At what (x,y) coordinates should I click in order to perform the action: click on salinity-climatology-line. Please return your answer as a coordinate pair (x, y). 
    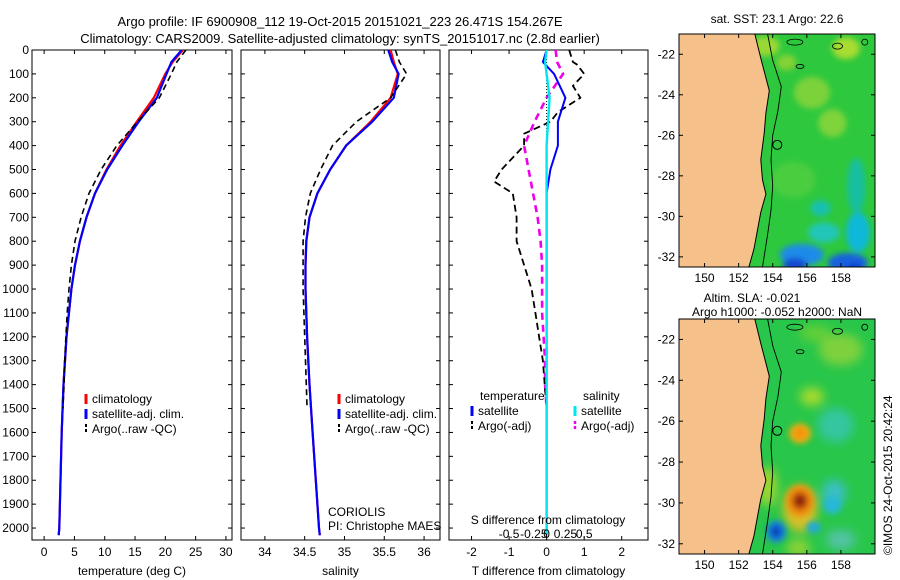
    Looking at the image, I should click on (351, 293).